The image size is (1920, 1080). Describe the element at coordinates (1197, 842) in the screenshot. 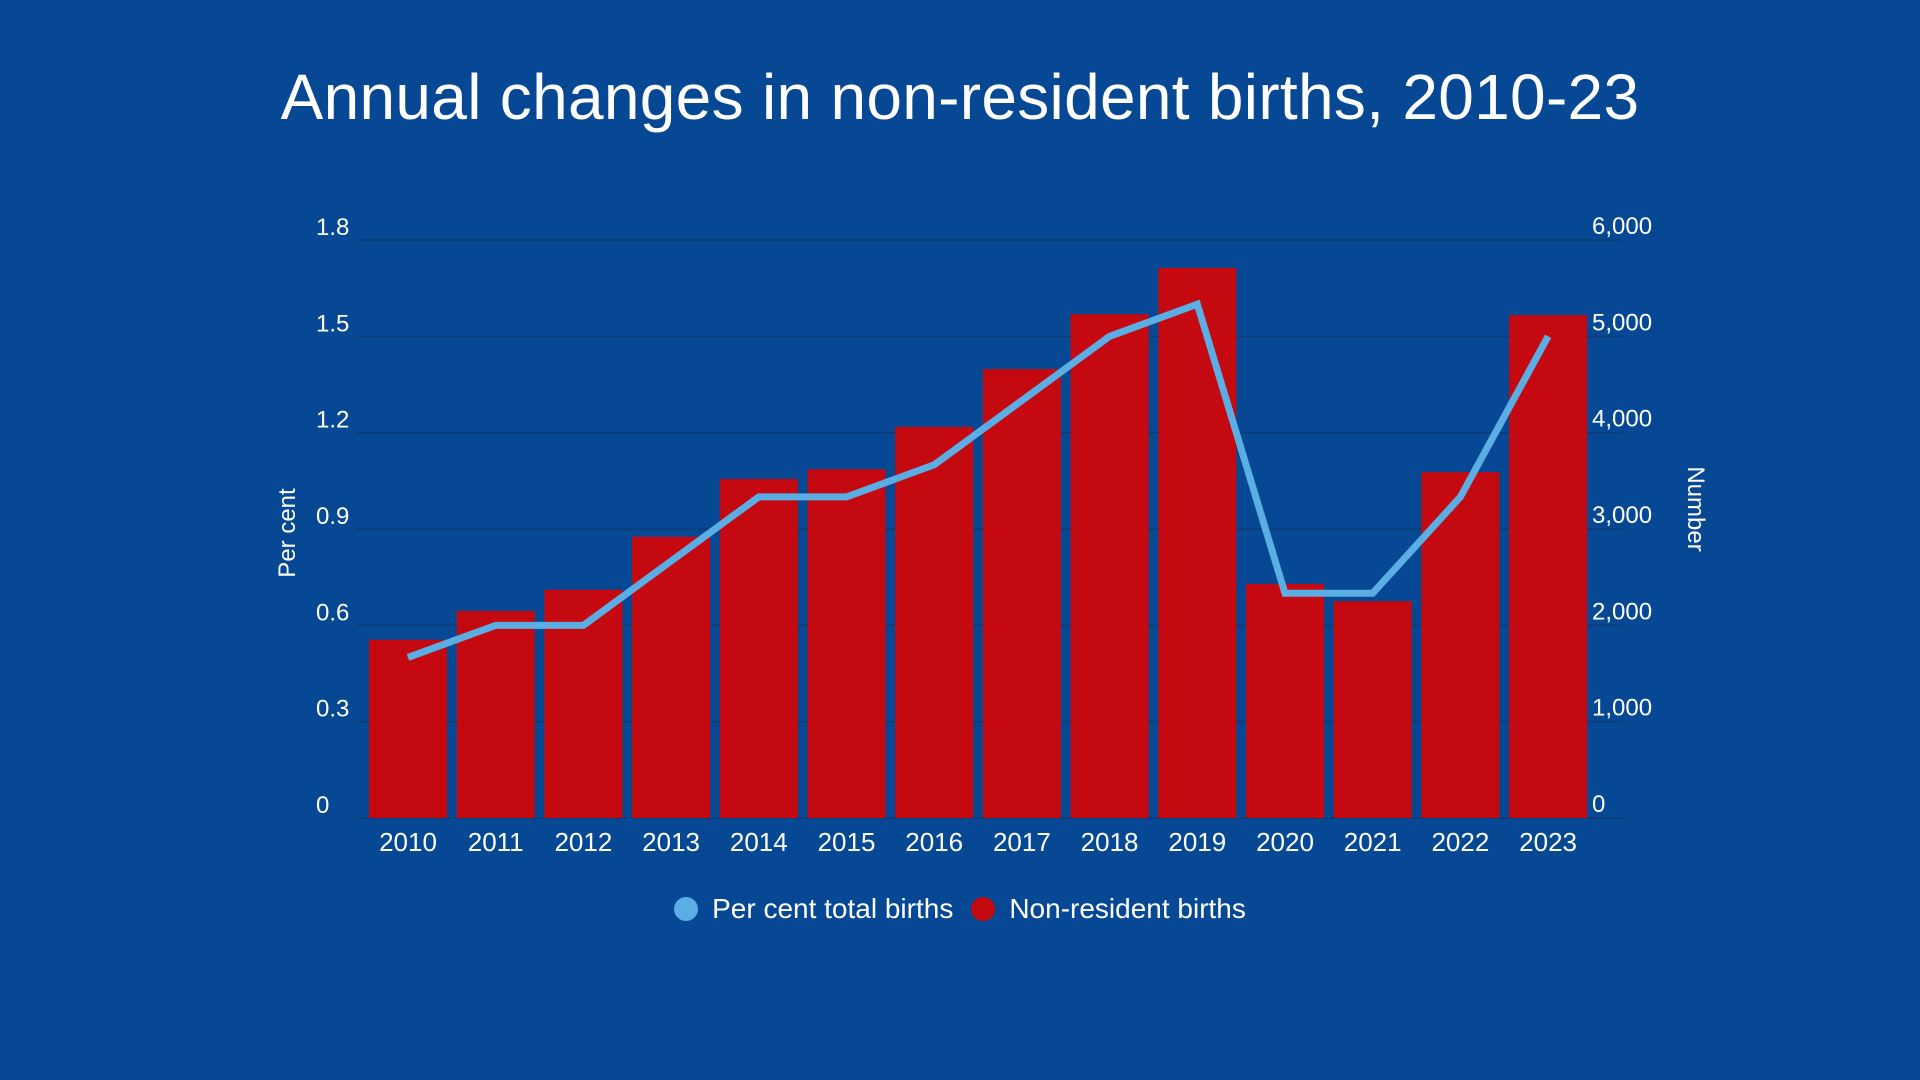

I see `x-tick-label: 2019` at that location.